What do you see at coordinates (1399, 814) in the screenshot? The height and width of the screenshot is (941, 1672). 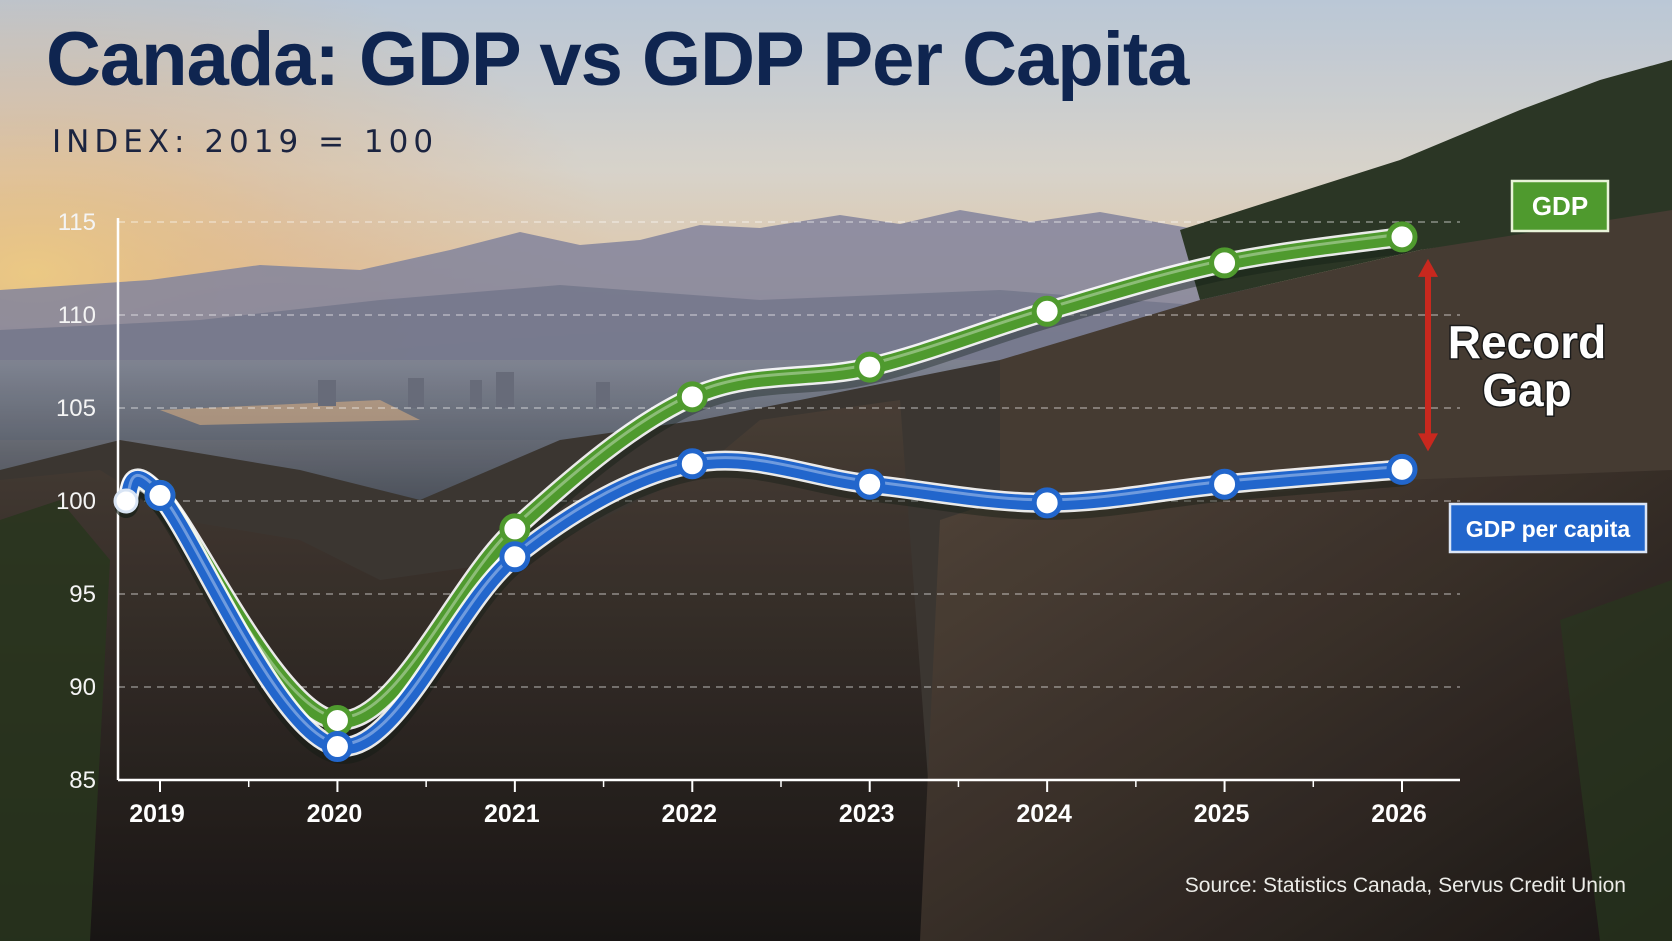 I see `x-tick-label: 2026` at bounding box center [1399, 814].